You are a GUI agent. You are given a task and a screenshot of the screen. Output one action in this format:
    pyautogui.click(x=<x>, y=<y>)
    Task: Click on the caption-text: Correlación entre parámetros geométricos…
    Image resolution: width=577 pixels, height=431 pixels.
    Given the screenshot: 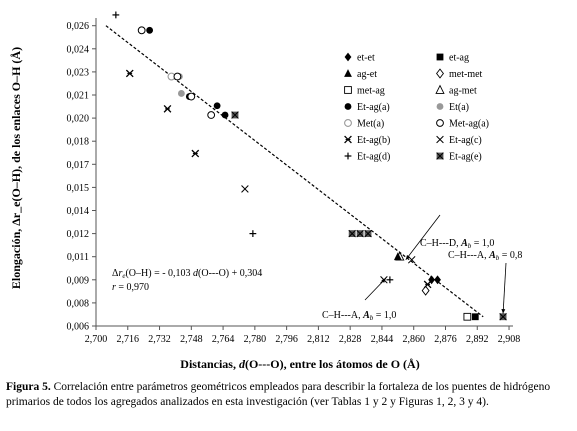 What is the action you would take?
    pyautogui.click(x=278, y=394)
    